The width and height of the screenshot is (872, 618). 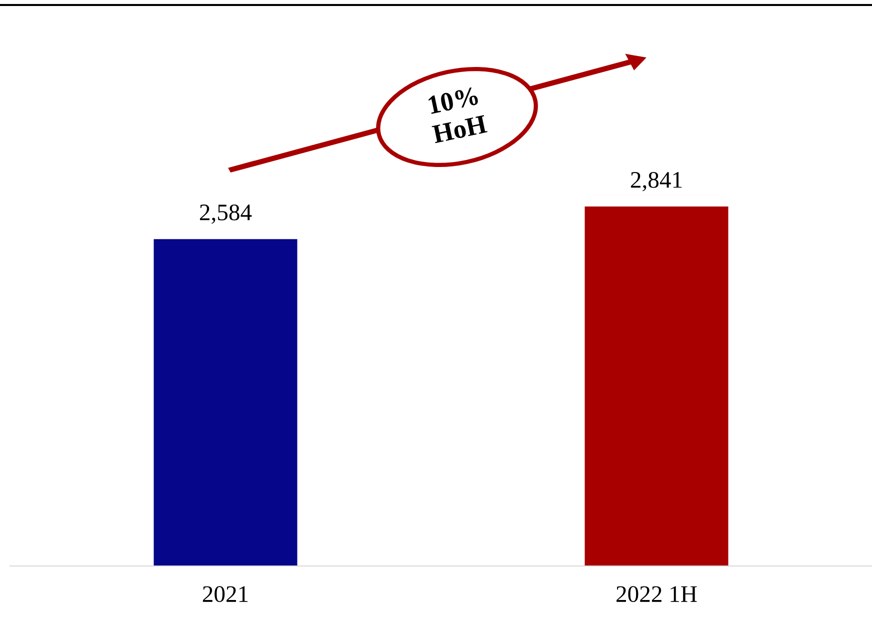 I want to click on data-label: 2,584, so click(x=226, y=214).